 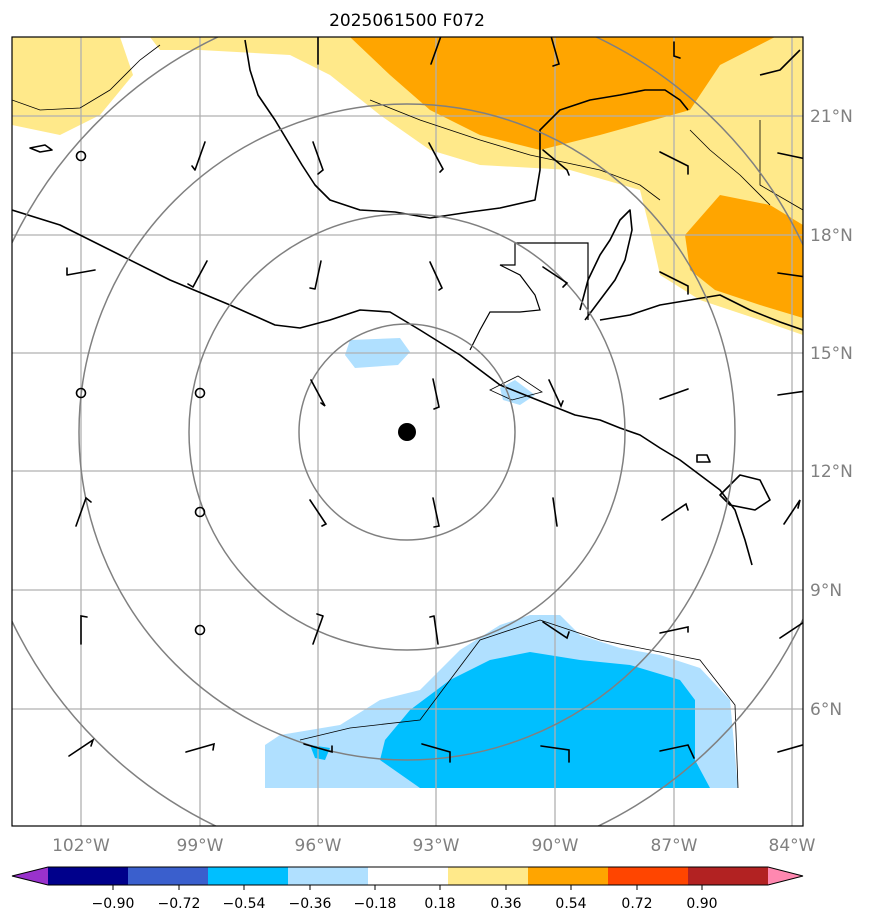 I want to click on colorbar-tick-label: 0.36, so click(x=505, y=904).